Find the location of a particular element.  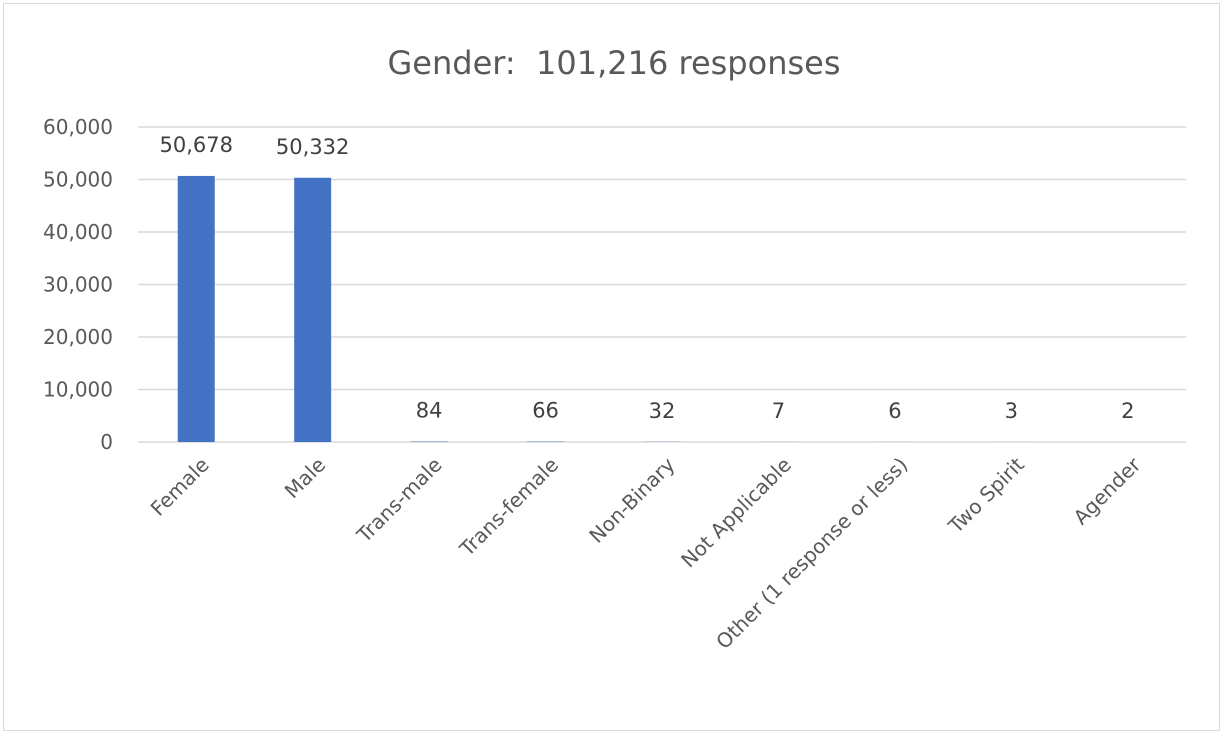

data-label: 6 is located at coordinates (894, 411).